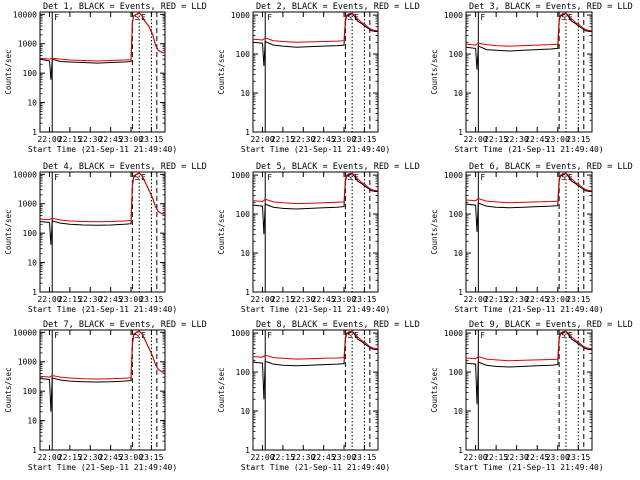 The height and width of the screenshot is (480, 640). I want to click on panel-title: Det 6, BLACK = Events, RED = LLD, so click(551, 167).